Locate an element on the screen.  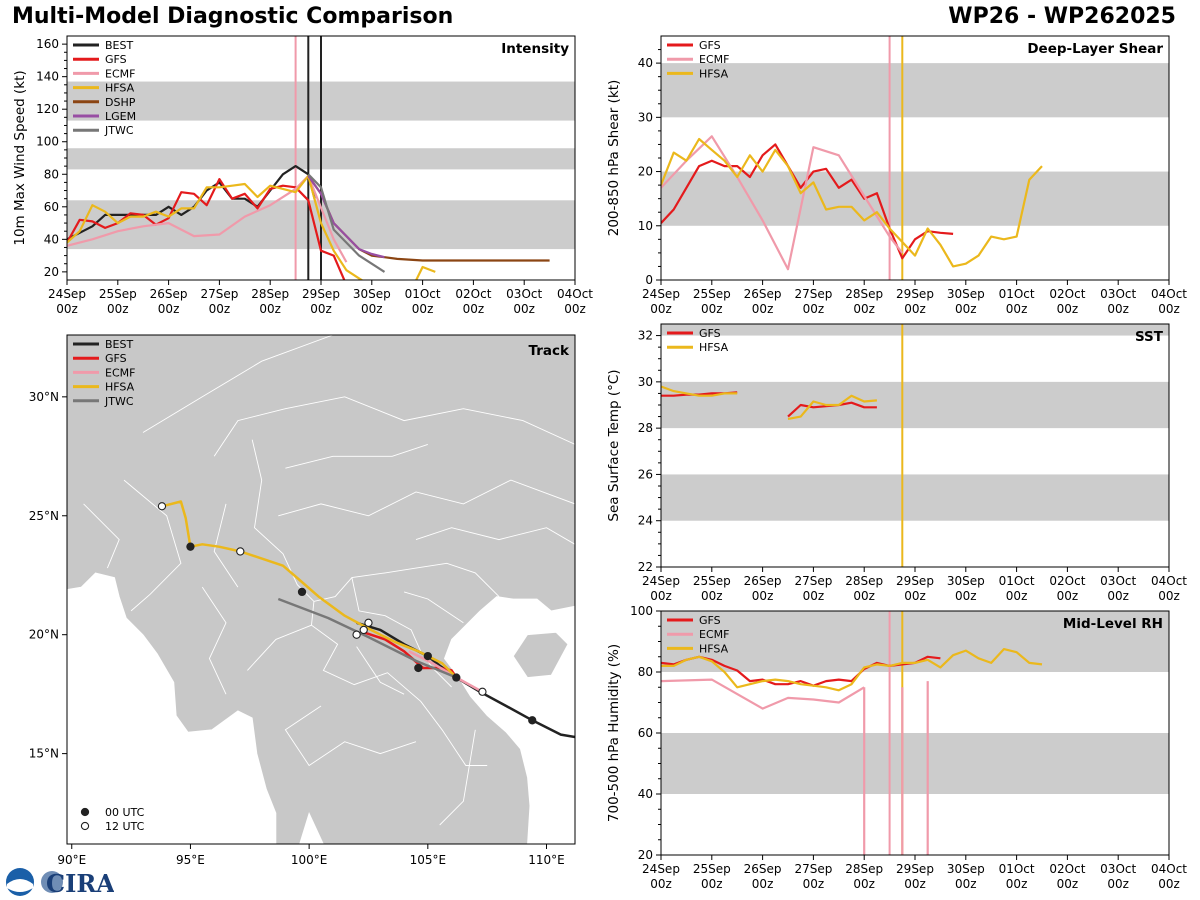
intensity-xtick-hour-10: 00z is located at coordinates (575, 309).